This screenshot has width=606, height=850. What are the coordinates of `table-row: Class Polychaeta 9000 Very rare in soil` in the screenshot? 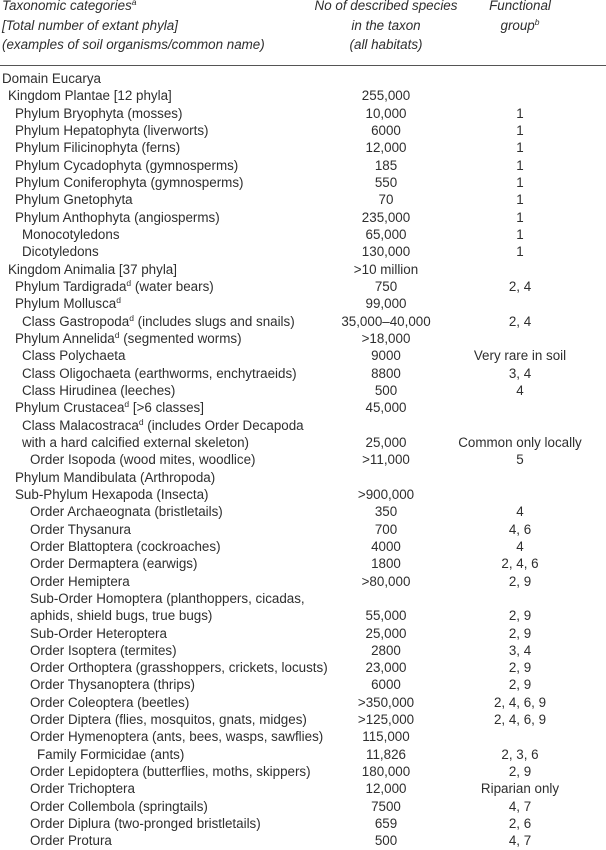 It's located at (303, 355).